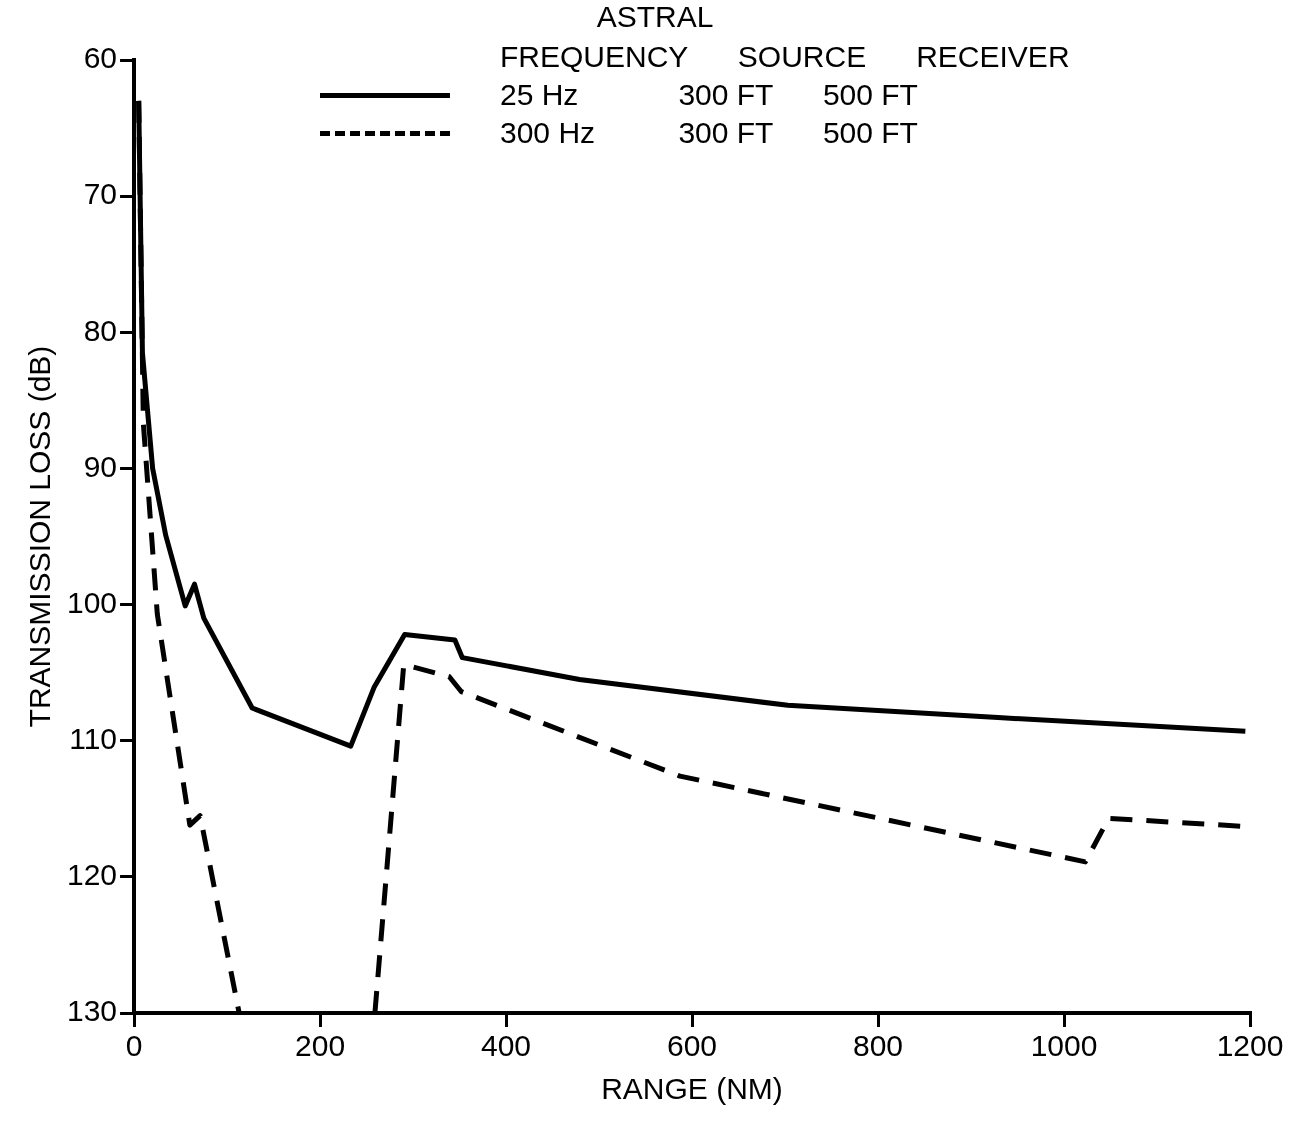  Describe the element at coordinates (40, 536) in the screenshot. I see `y-axis-title: TRANSMISSION LOSS (dB)` at that location.